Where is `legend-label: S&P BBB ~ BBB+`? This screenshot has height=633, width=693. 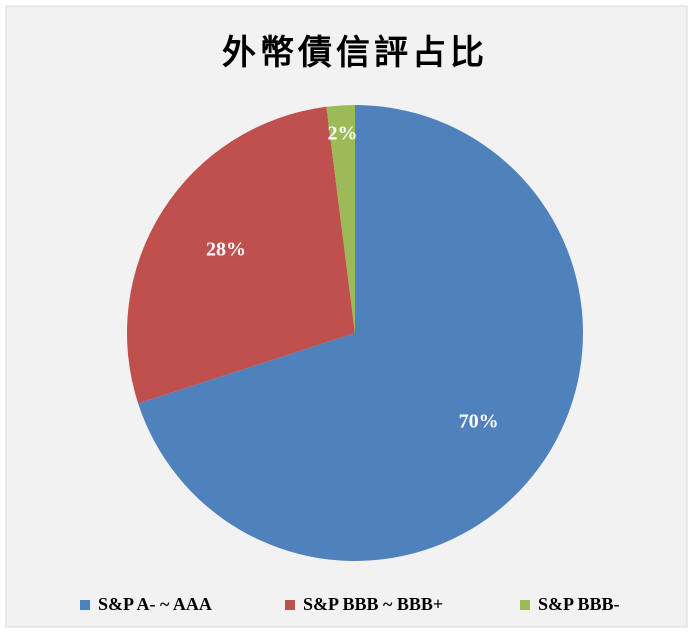 legend-label: S&P BBB ~ BBB+ is located at coordinates (373, 604).